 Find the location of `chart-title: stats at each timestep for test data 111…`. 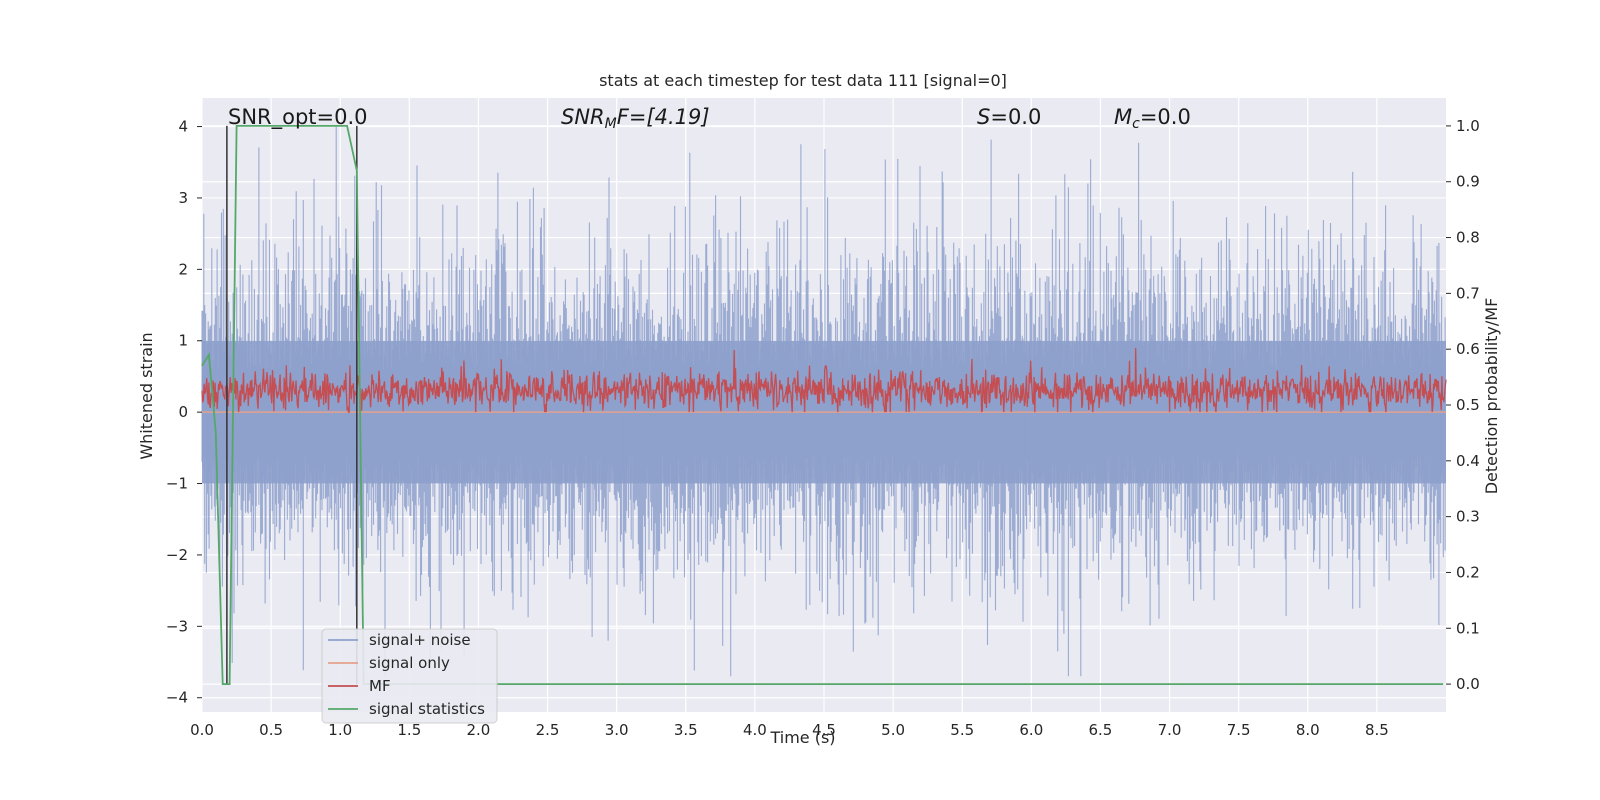

chart-title: stats at each timestep for test data 111… is located at coordinates (803, 80).